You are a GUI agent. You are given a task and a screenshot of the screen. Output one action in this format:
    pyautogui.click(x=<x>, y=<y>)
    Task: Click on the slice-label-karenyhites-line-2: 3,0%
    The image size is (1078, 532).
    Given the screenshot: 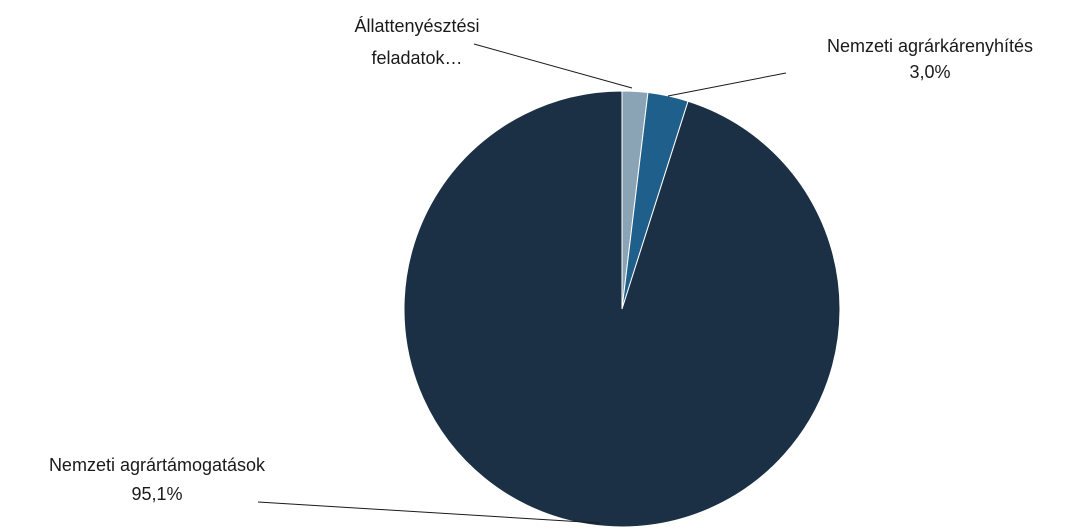 What is the action you would take?
    pyautogui.click(x=929, y=72)
    